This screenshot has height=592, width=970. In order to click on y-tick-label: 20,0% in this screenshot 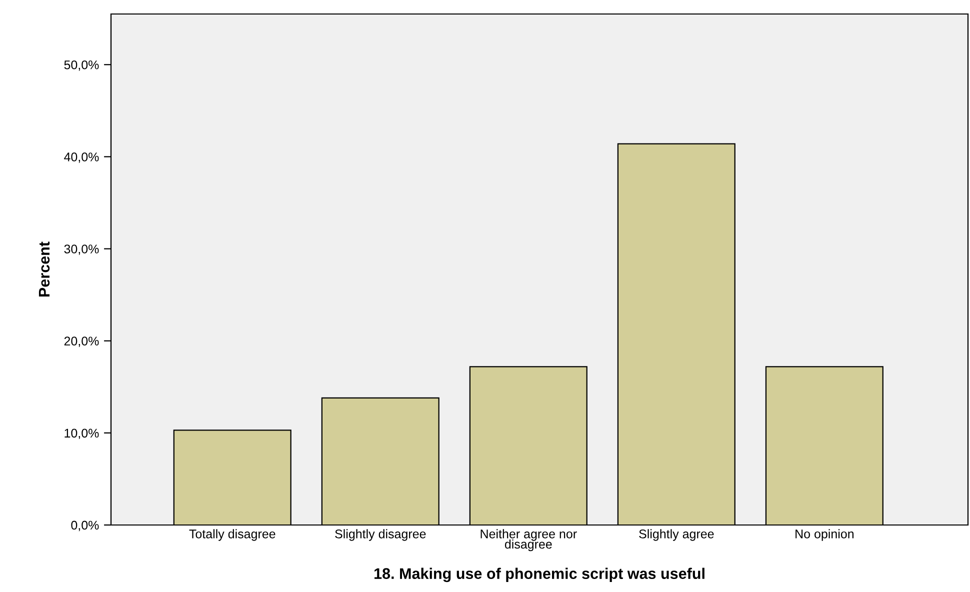, I will do `click(81, 341)`.